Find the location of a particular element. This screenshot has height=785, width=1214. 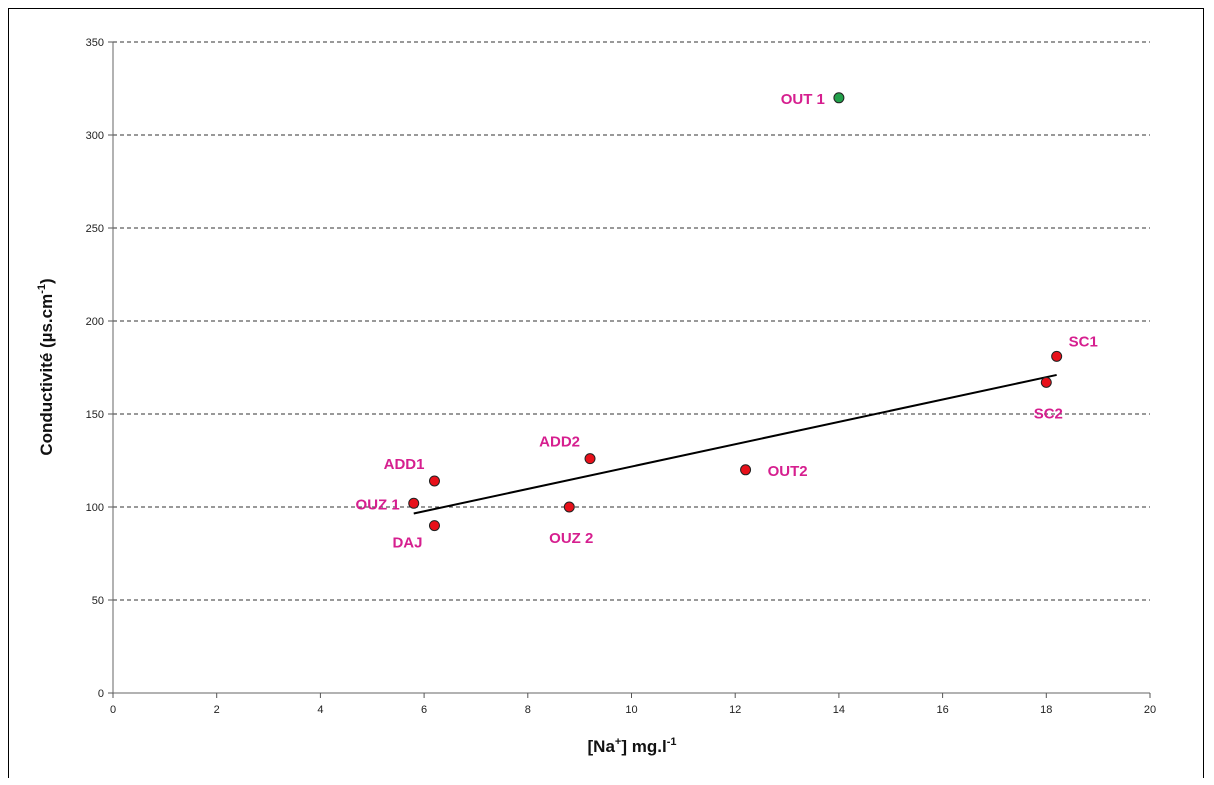

trendline-group is located at coordinates (735, 444).